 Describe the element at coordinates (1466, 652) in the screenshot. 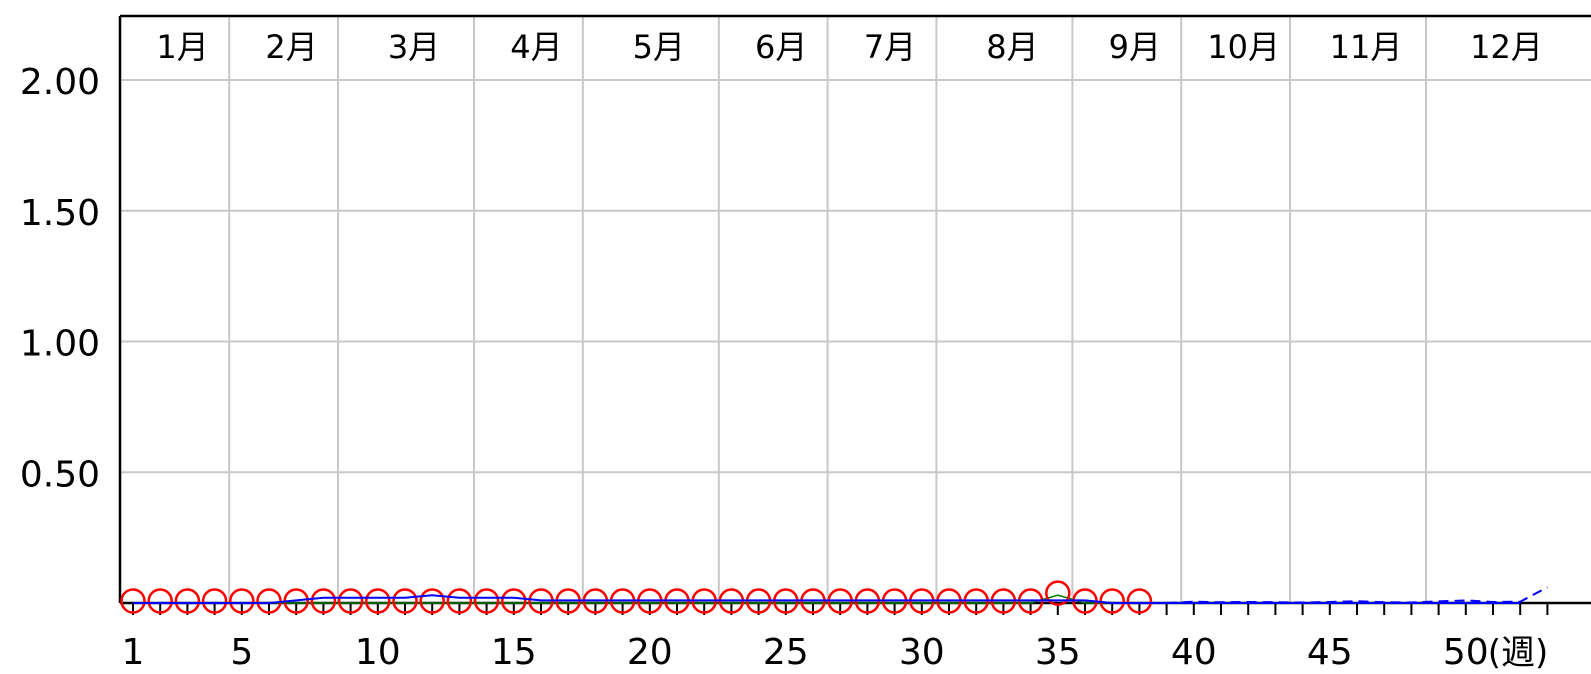

I see `x-tick-label: 50` at that location.